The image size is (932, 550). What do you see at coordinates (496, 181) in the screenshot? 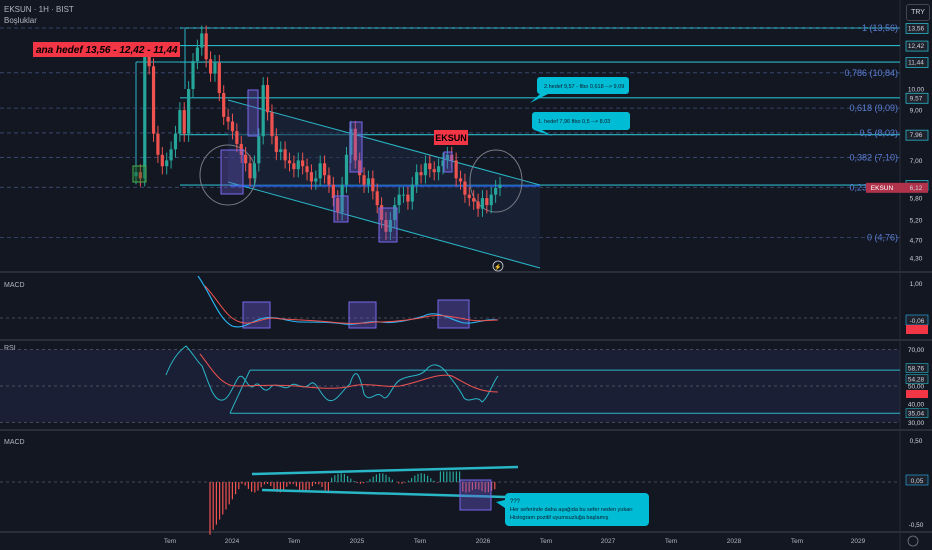
I see `circle-highlight` at bounding box center [496, 181].